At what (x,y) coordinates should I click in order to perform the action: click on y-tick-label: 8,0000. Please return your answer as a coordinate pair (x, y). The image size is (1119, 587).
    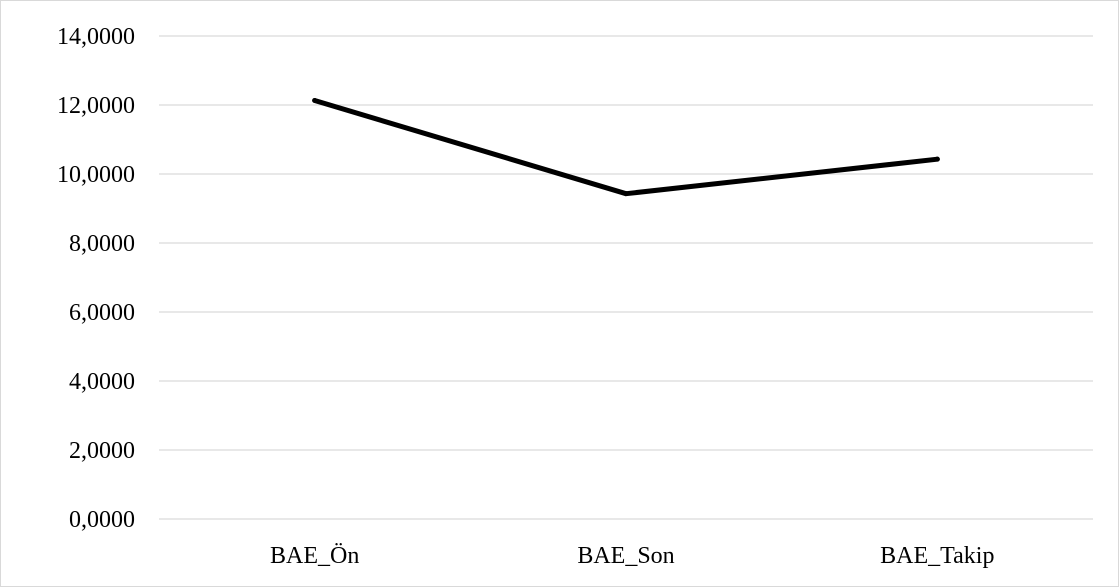
    Looking at the image, I should click on (102, 244).